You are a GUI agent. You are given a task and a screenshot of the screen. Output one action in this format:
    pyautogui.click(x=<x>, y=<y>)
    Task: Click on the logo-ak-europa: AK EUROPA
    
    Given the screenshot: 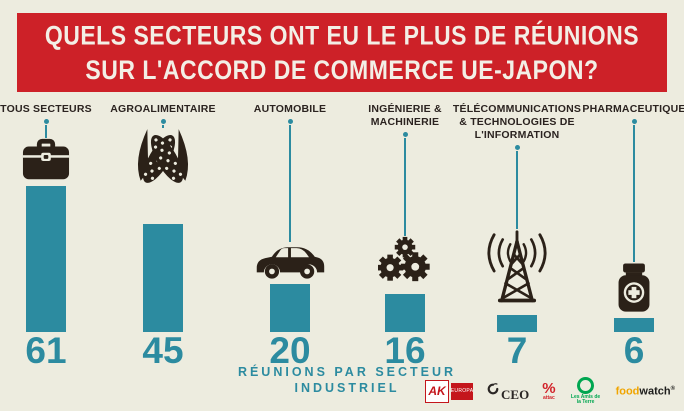 What is the action you would take?
    pyautogui.click(x=449, y=391)
    